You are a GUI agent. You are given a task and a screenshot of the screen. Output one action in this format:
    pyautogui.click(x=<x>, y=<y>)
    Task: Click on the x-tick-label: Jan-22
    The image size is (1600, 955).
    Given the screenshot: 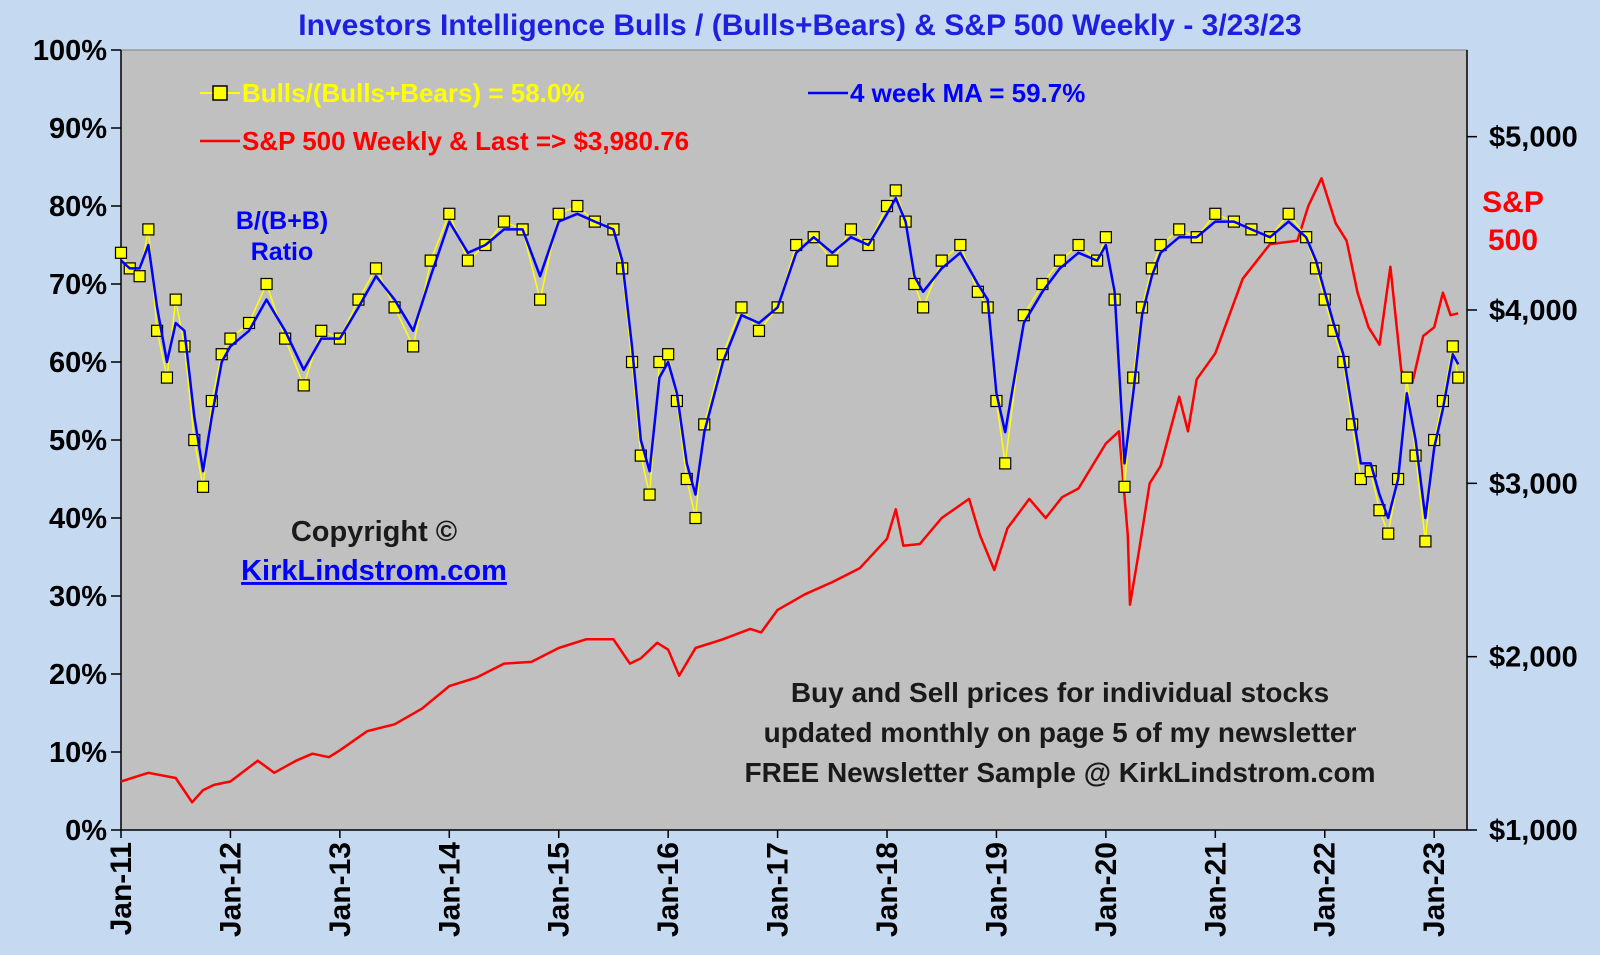 What is the action you would take?
    pyautogui.click(x=1325, y=889)
    